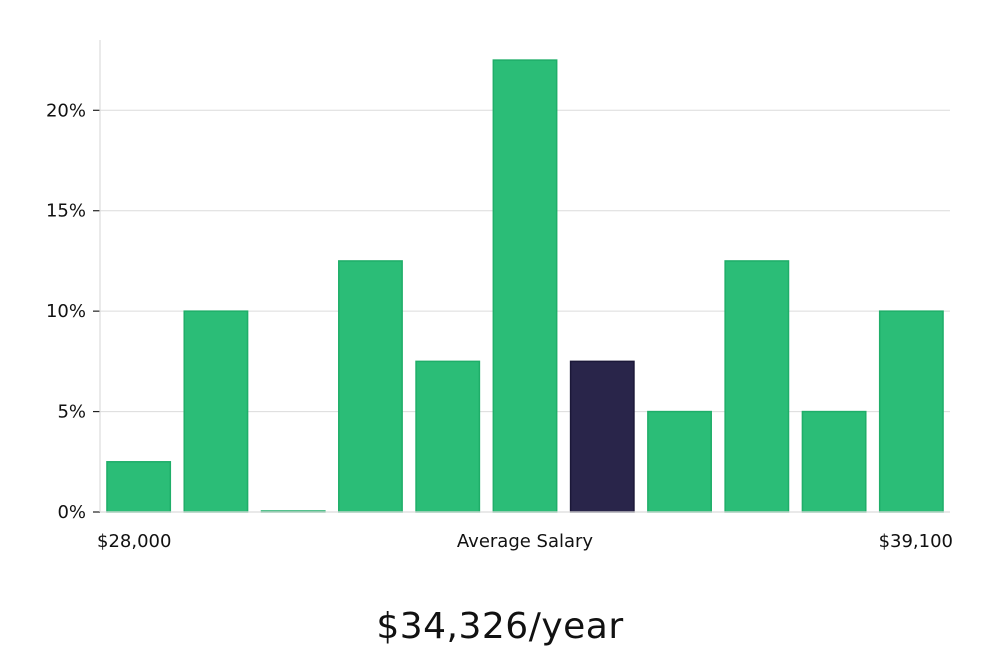  Describe the element at coordinates (134, 541) in the screenshot. I see `x-axis-min-label: $28,000` at that location.